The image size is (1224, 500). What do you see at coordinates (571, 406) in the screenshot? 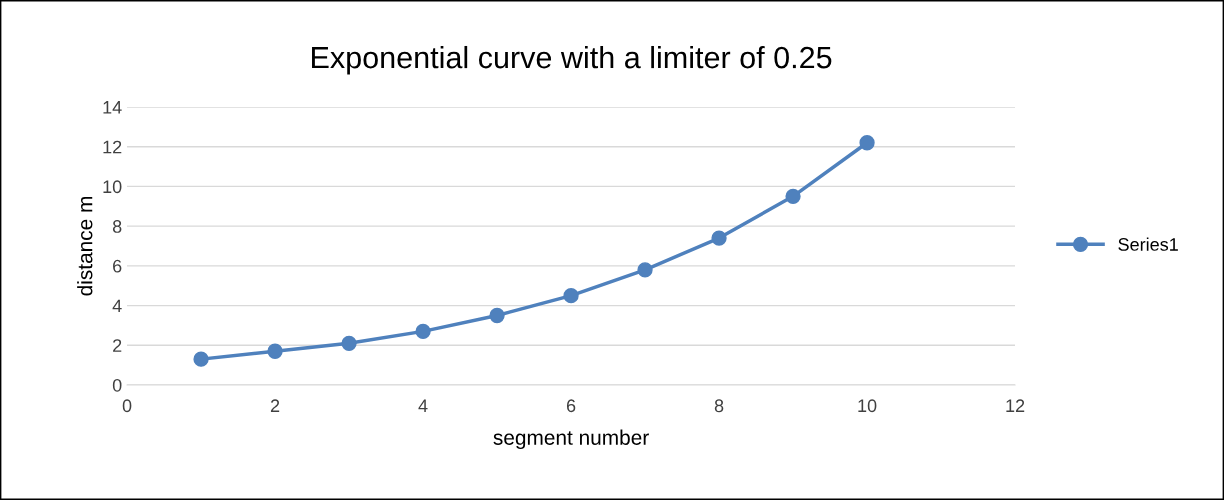
I see `x-tick-label: 6` at bounding box center [571, 406].